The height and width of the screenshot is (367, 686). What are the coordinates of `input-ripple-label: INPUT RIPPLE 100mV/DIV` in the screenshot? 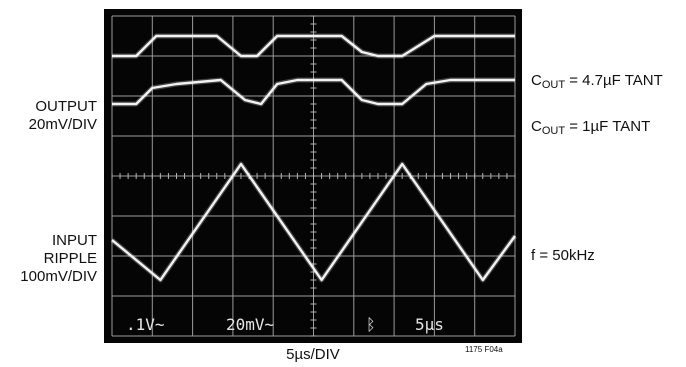 It's located at (48, 259).